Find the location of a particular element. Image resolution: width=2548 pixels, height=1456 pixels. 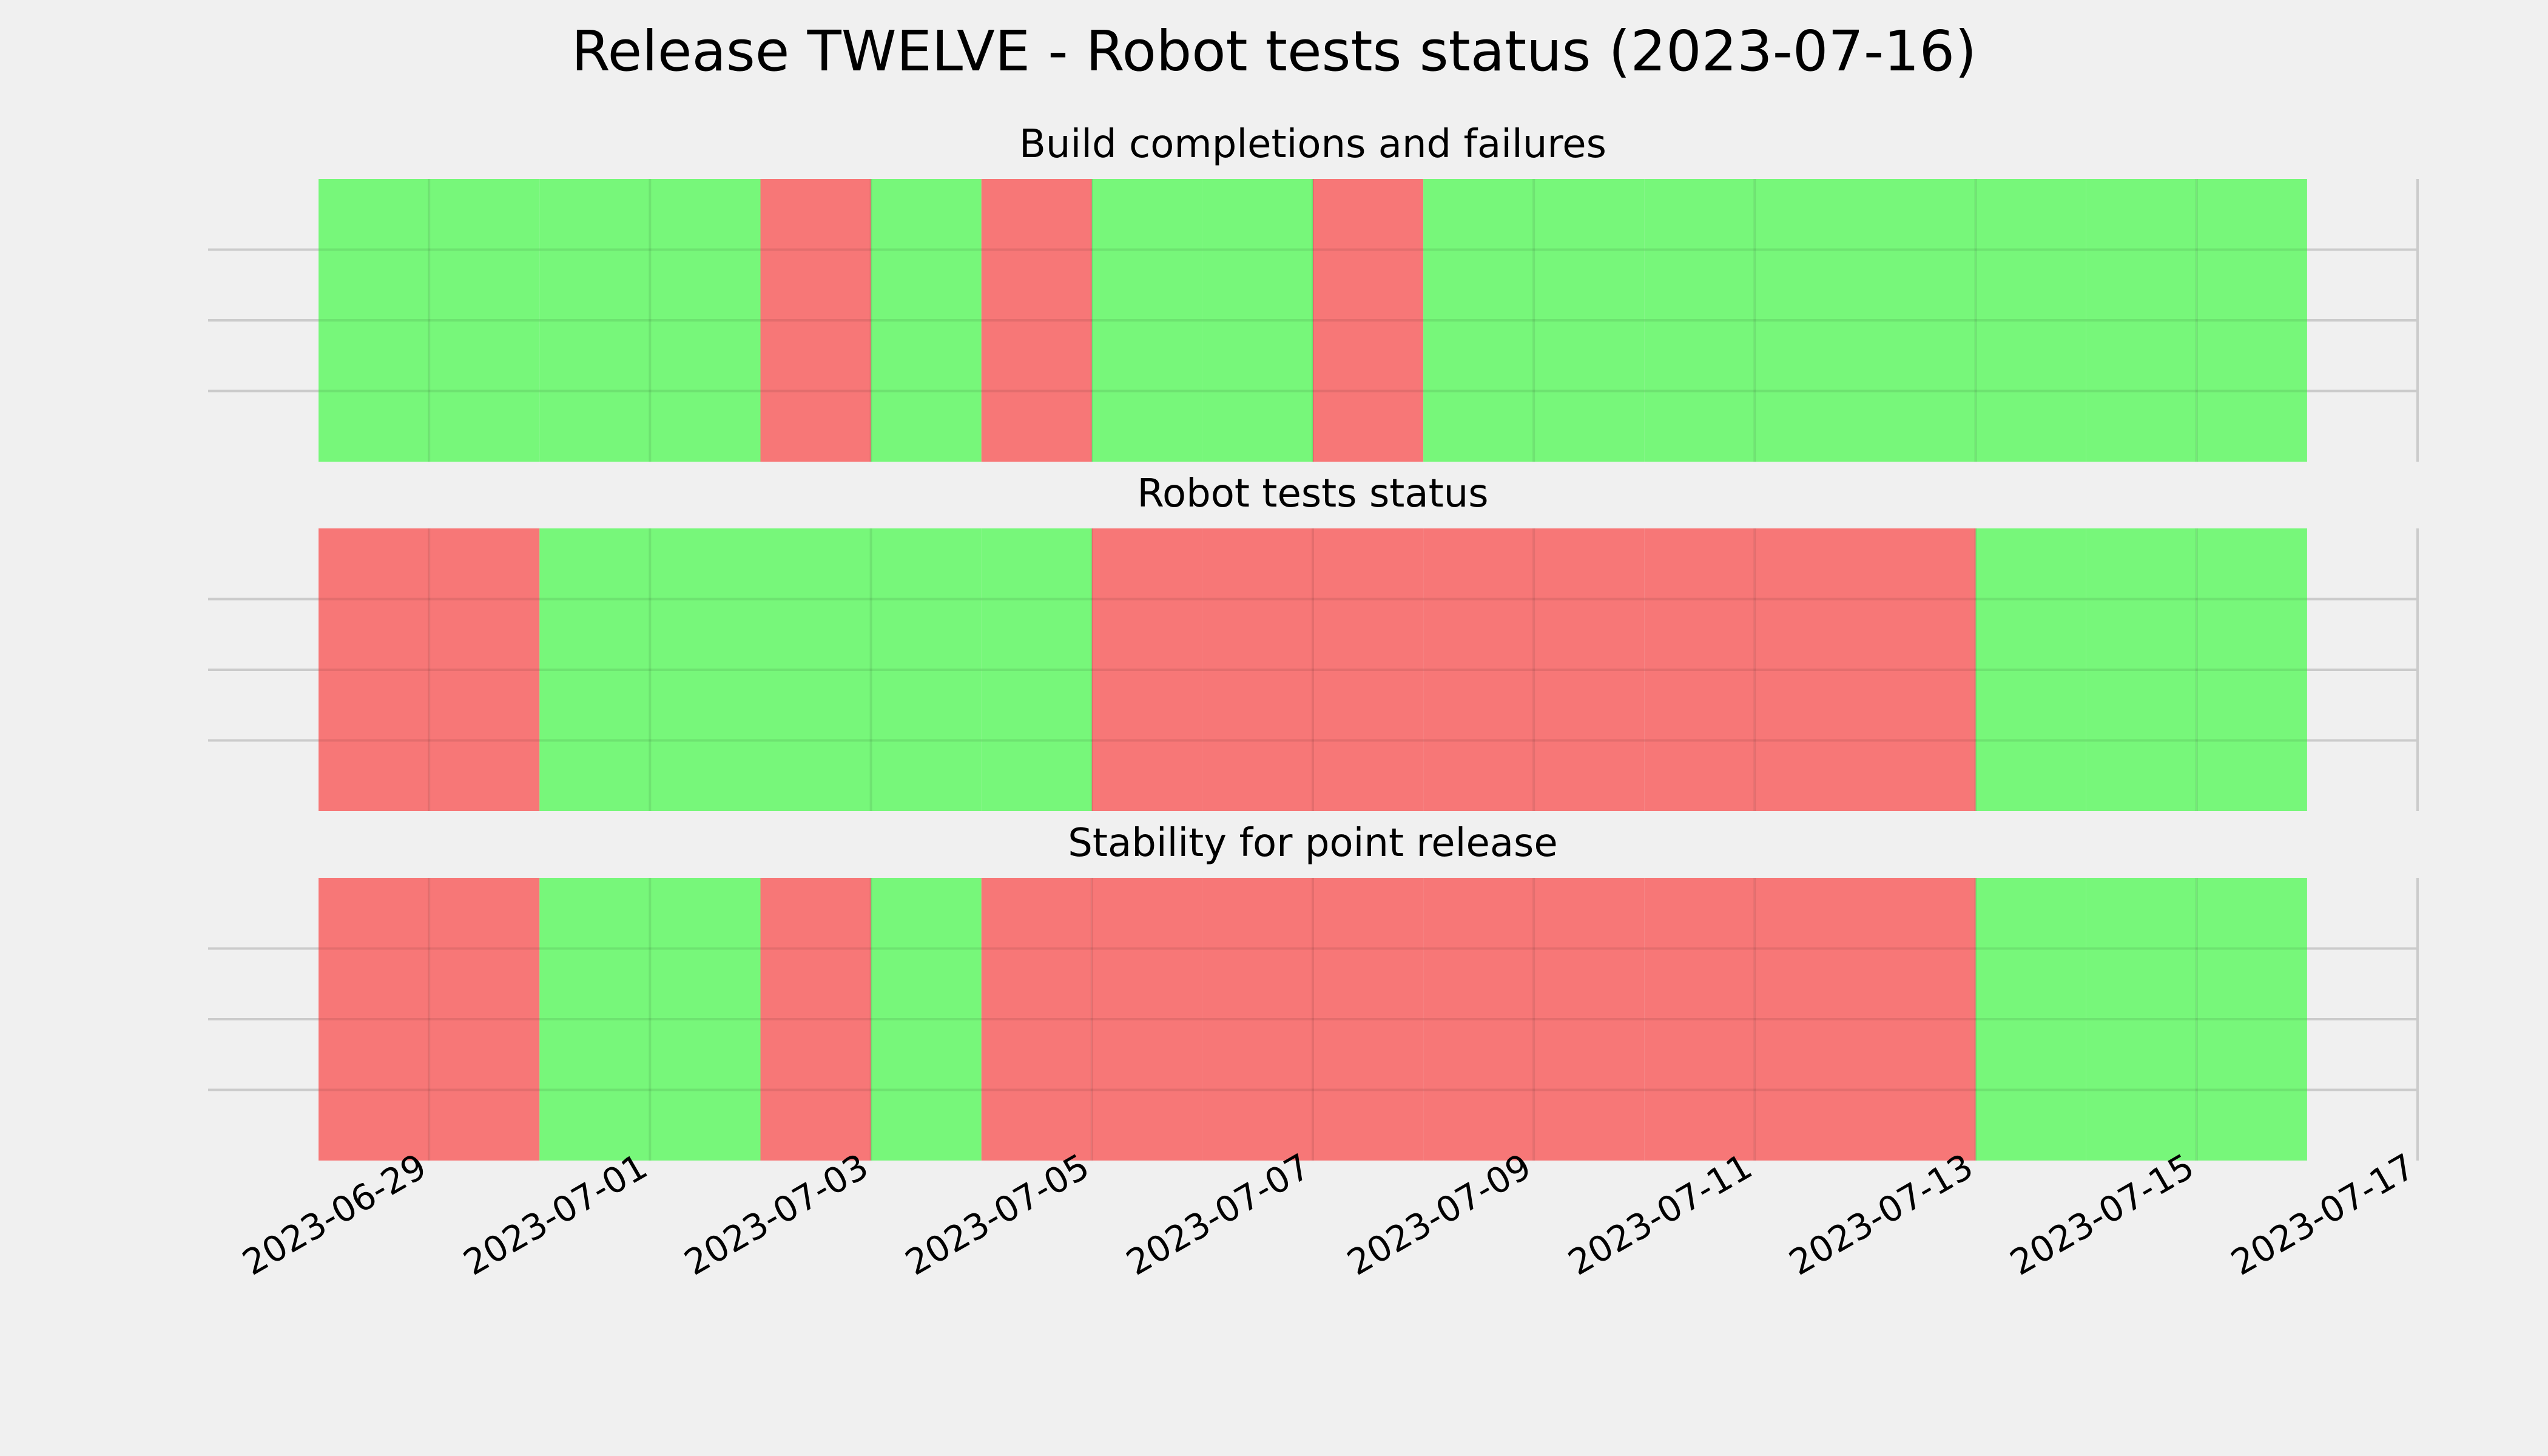

panel-title: Robot tests status is located at coordinates (1312, 493).